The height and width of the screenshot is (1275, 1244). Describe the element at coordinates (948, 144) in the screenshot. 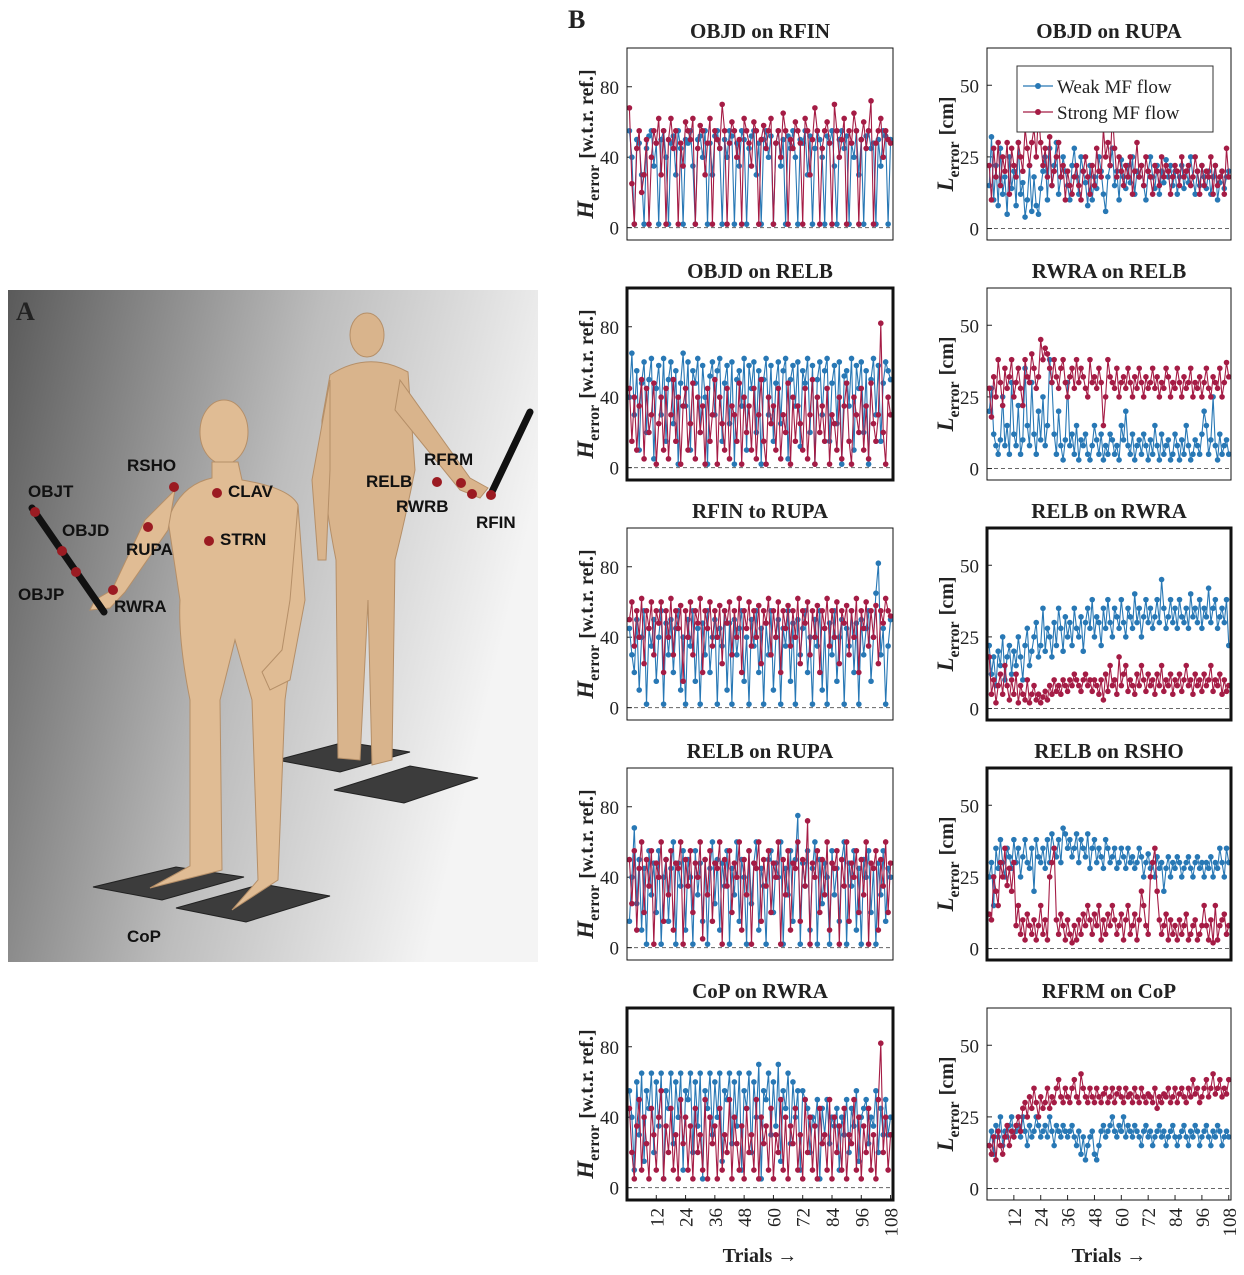

I see `y-axis-label: Lerror[cm]` at that location.